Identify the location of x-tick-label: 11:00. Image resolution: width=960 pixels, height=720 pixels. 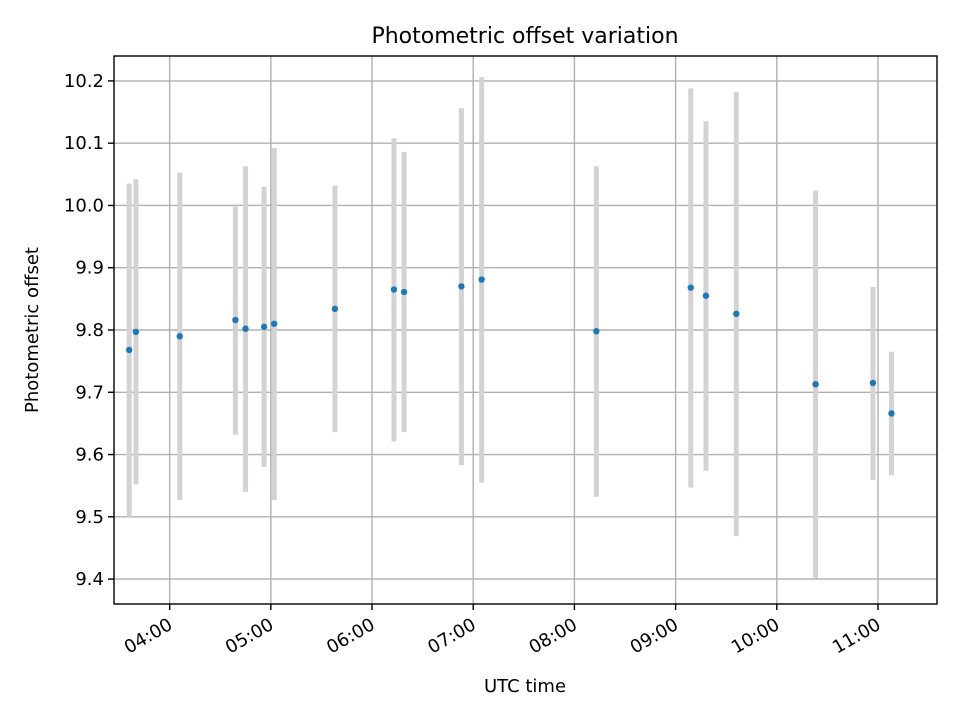
(856, 636).